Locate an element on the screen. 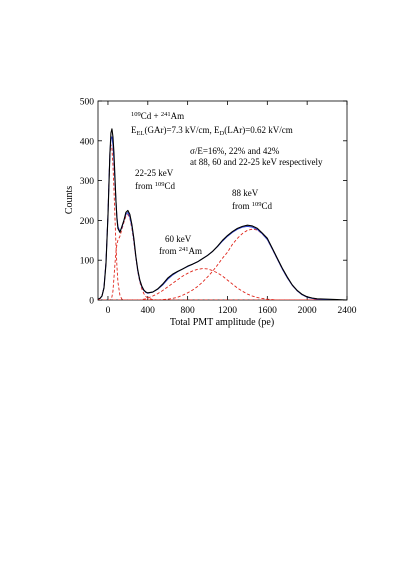 The width and height of the screenshot is (416, 588). field-annotation: EEL(GAr)=7.3 kV/cm, ED(LAr)=0.62 kV/cm is located at coordinates (212, 131).